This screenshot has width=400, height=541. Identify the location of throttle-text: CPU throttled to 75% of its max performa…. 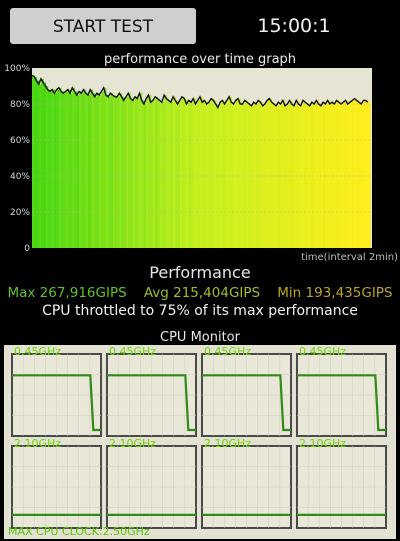
(200, 311).